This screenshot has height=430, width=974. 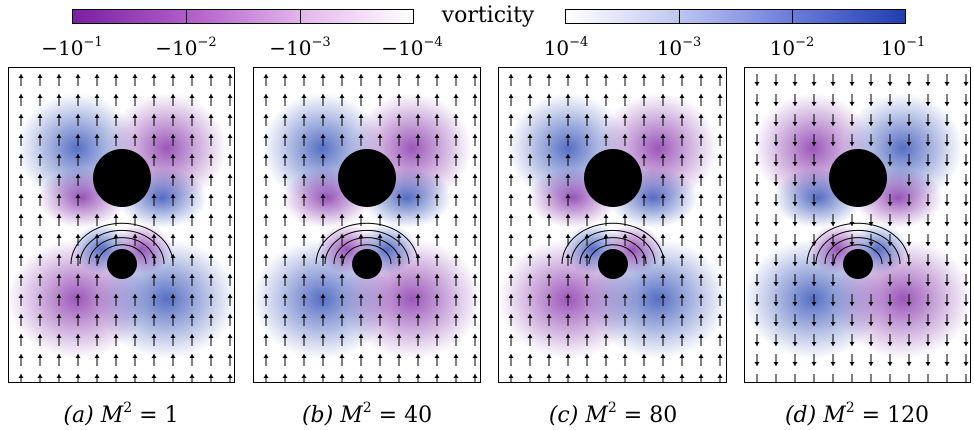 I want to click on small-cylinder, so click(x=367, y=264).